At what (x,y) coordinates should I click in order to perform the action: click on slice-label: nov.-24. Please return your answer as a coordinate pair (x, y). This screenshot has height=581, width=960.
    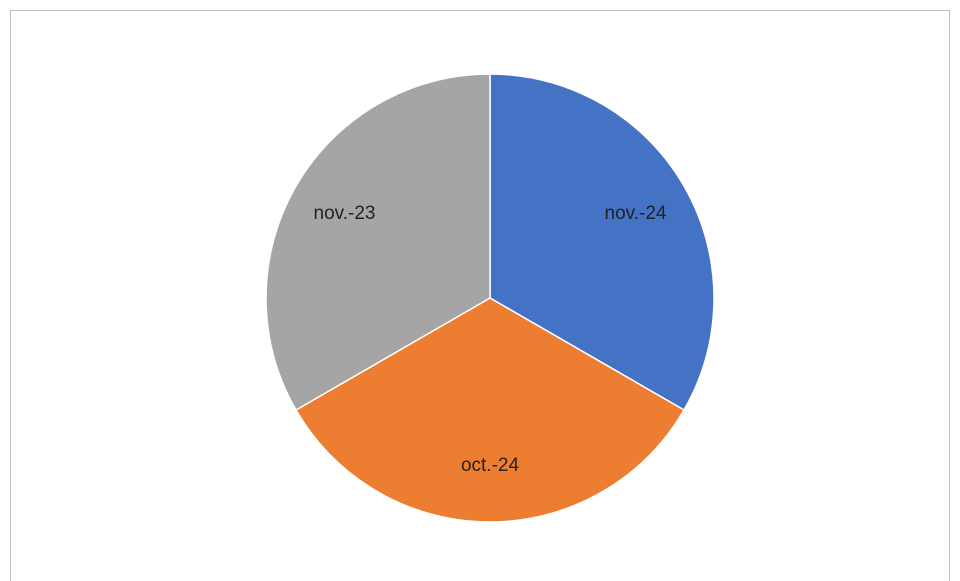
    Looking at the image, I should click on (636, 213).